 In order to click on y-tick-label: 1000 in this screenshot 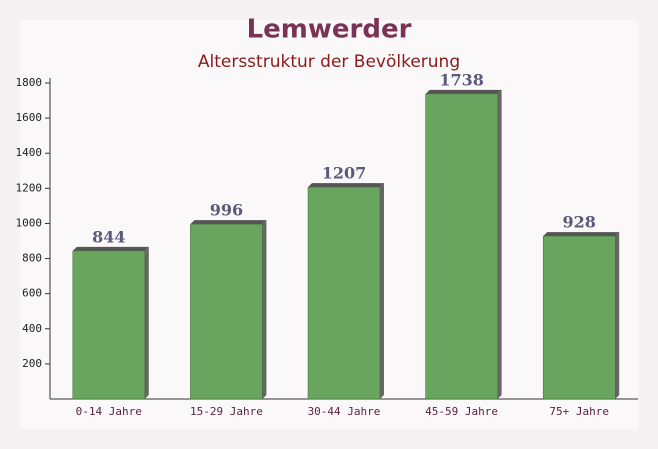, I will do `click(29, 222)`.